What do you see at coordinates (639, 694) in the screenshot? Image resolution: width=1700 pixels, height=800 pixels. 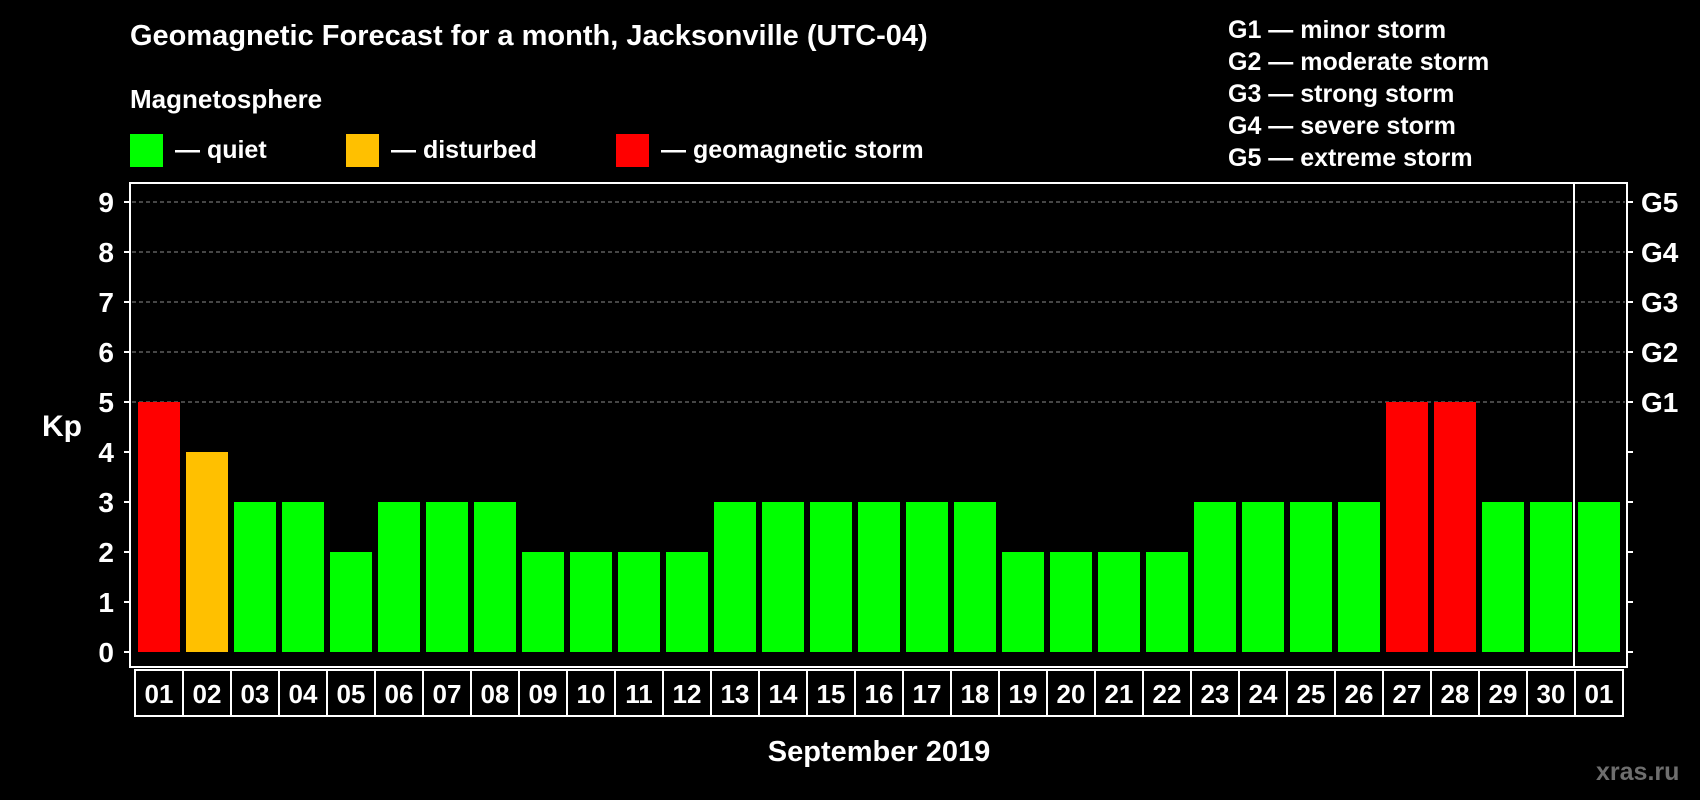 I see `x-tick-label: 11` at bounding box center [639, 694].